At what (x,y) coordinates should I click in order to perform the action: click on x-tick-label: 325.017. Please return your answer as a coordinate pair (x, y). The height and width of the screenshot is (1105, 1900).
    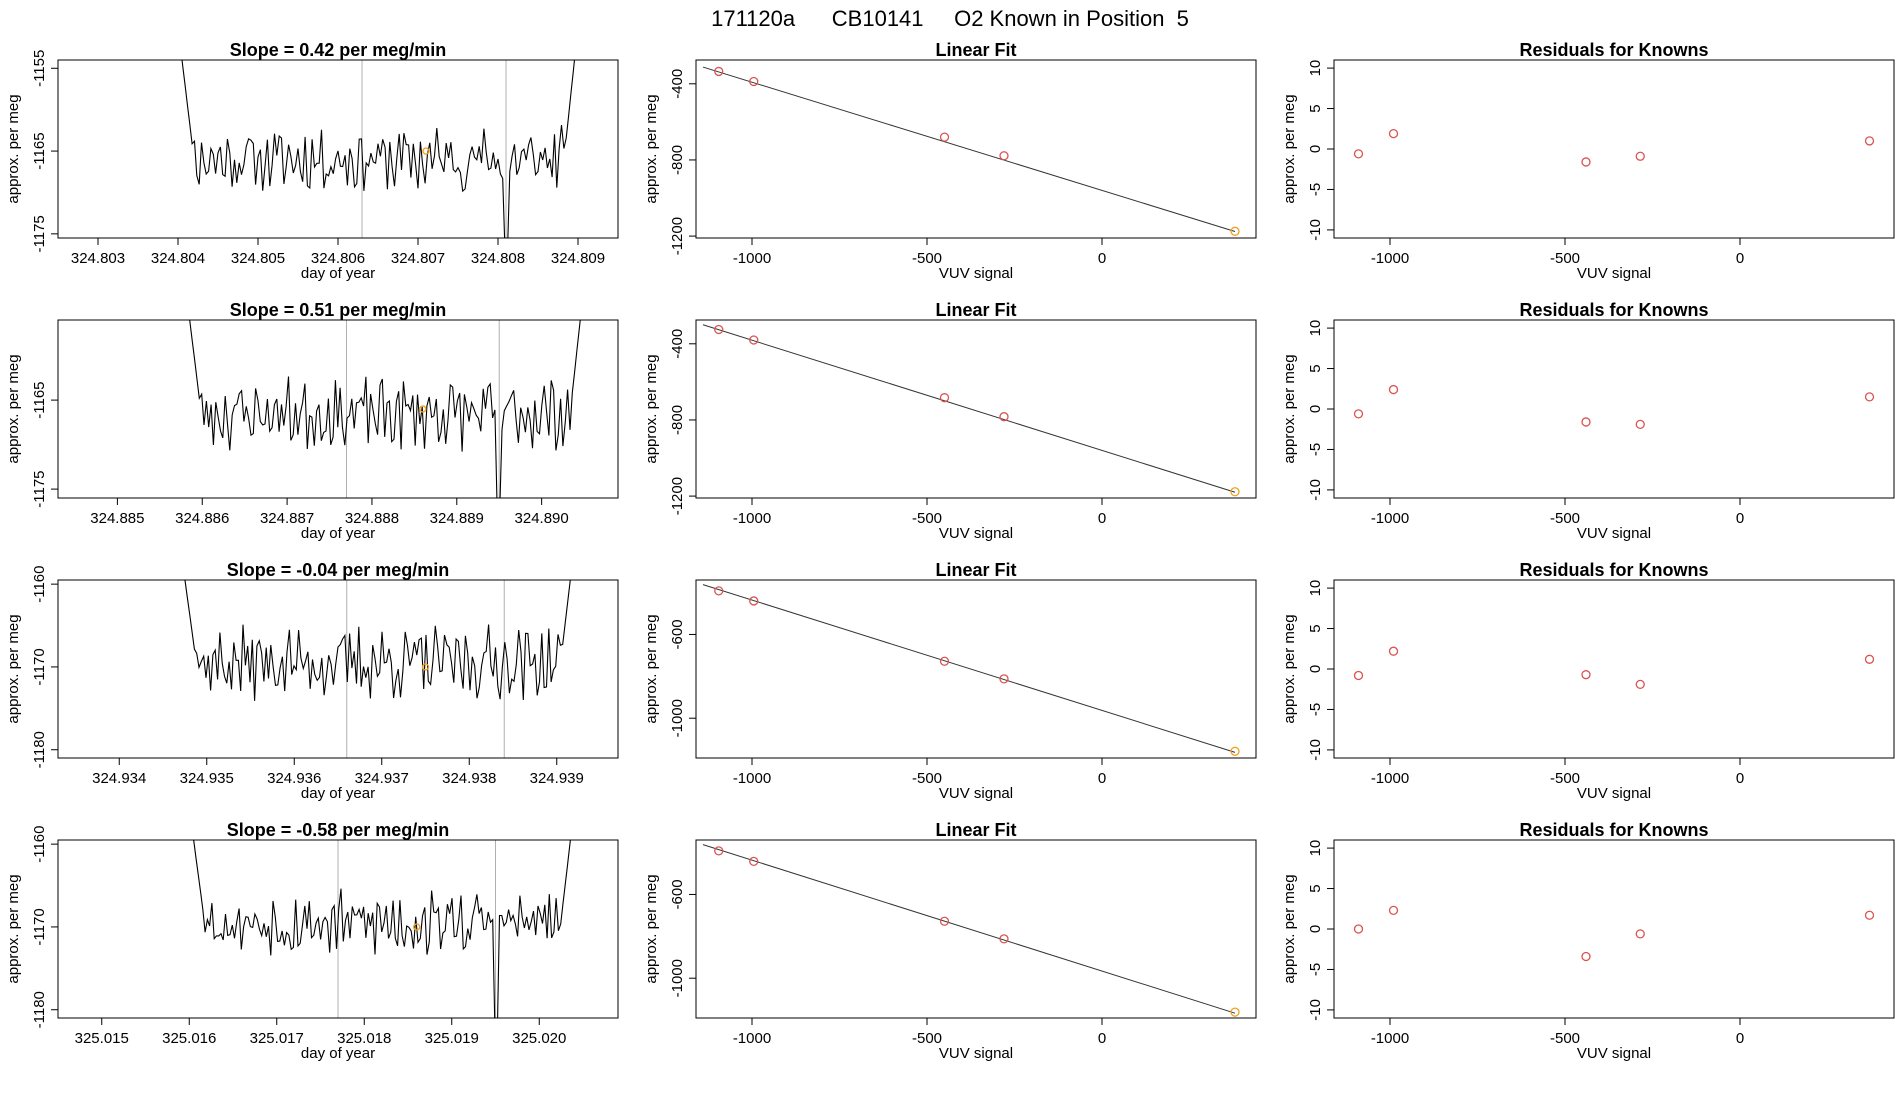
    Looking at the image, I should click on (277, 1038).